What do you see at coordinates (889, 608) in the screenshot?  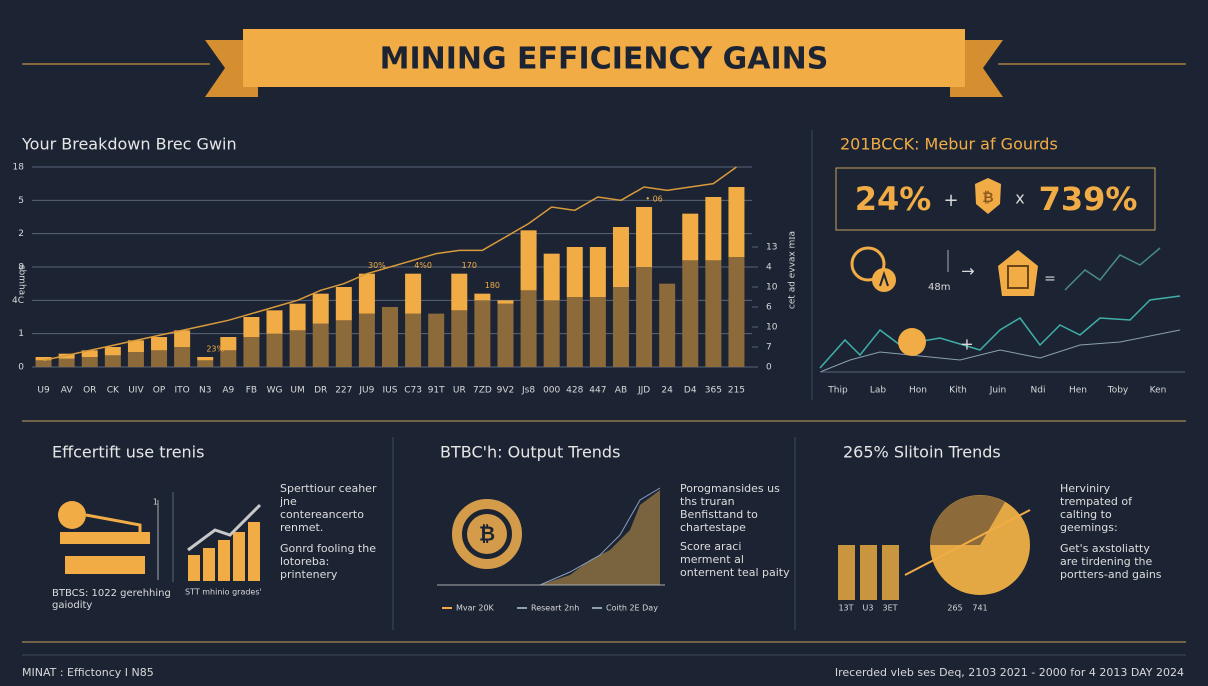 I see `label: 3ET` at bounding box center [889, 608].